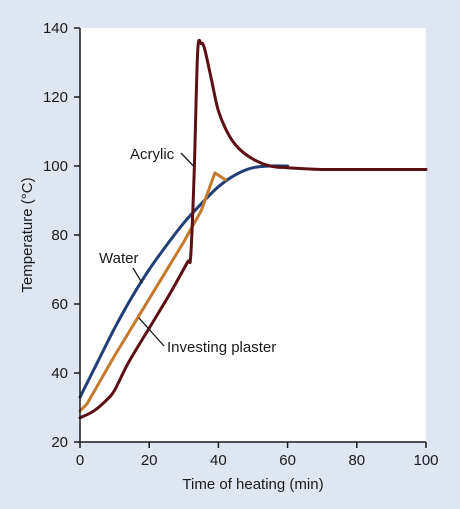  I want to click on annotation-leader-water, so click(137, 275).